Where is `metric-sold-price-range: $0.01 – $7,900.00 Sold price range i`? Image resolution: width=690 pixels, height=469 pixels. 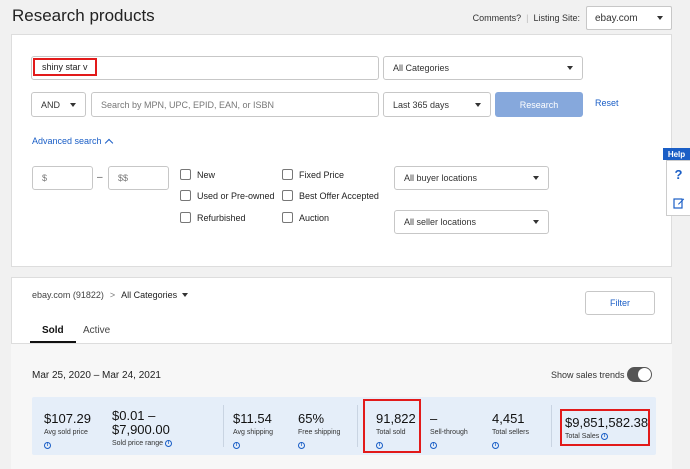 metric-sold-price-range: $0.01 – $7,900.00 Sold price range i is located at coordinates (142, 428).